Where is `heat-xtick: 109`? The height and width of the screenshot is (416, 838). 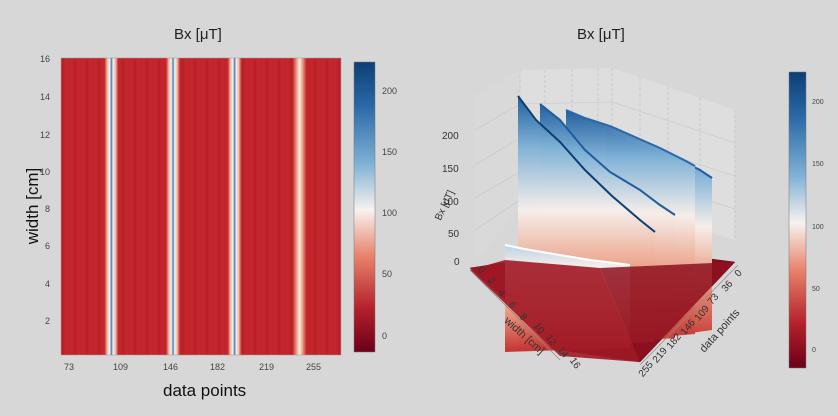
heat-xtick: 109 is located at coordinates (121, 367).